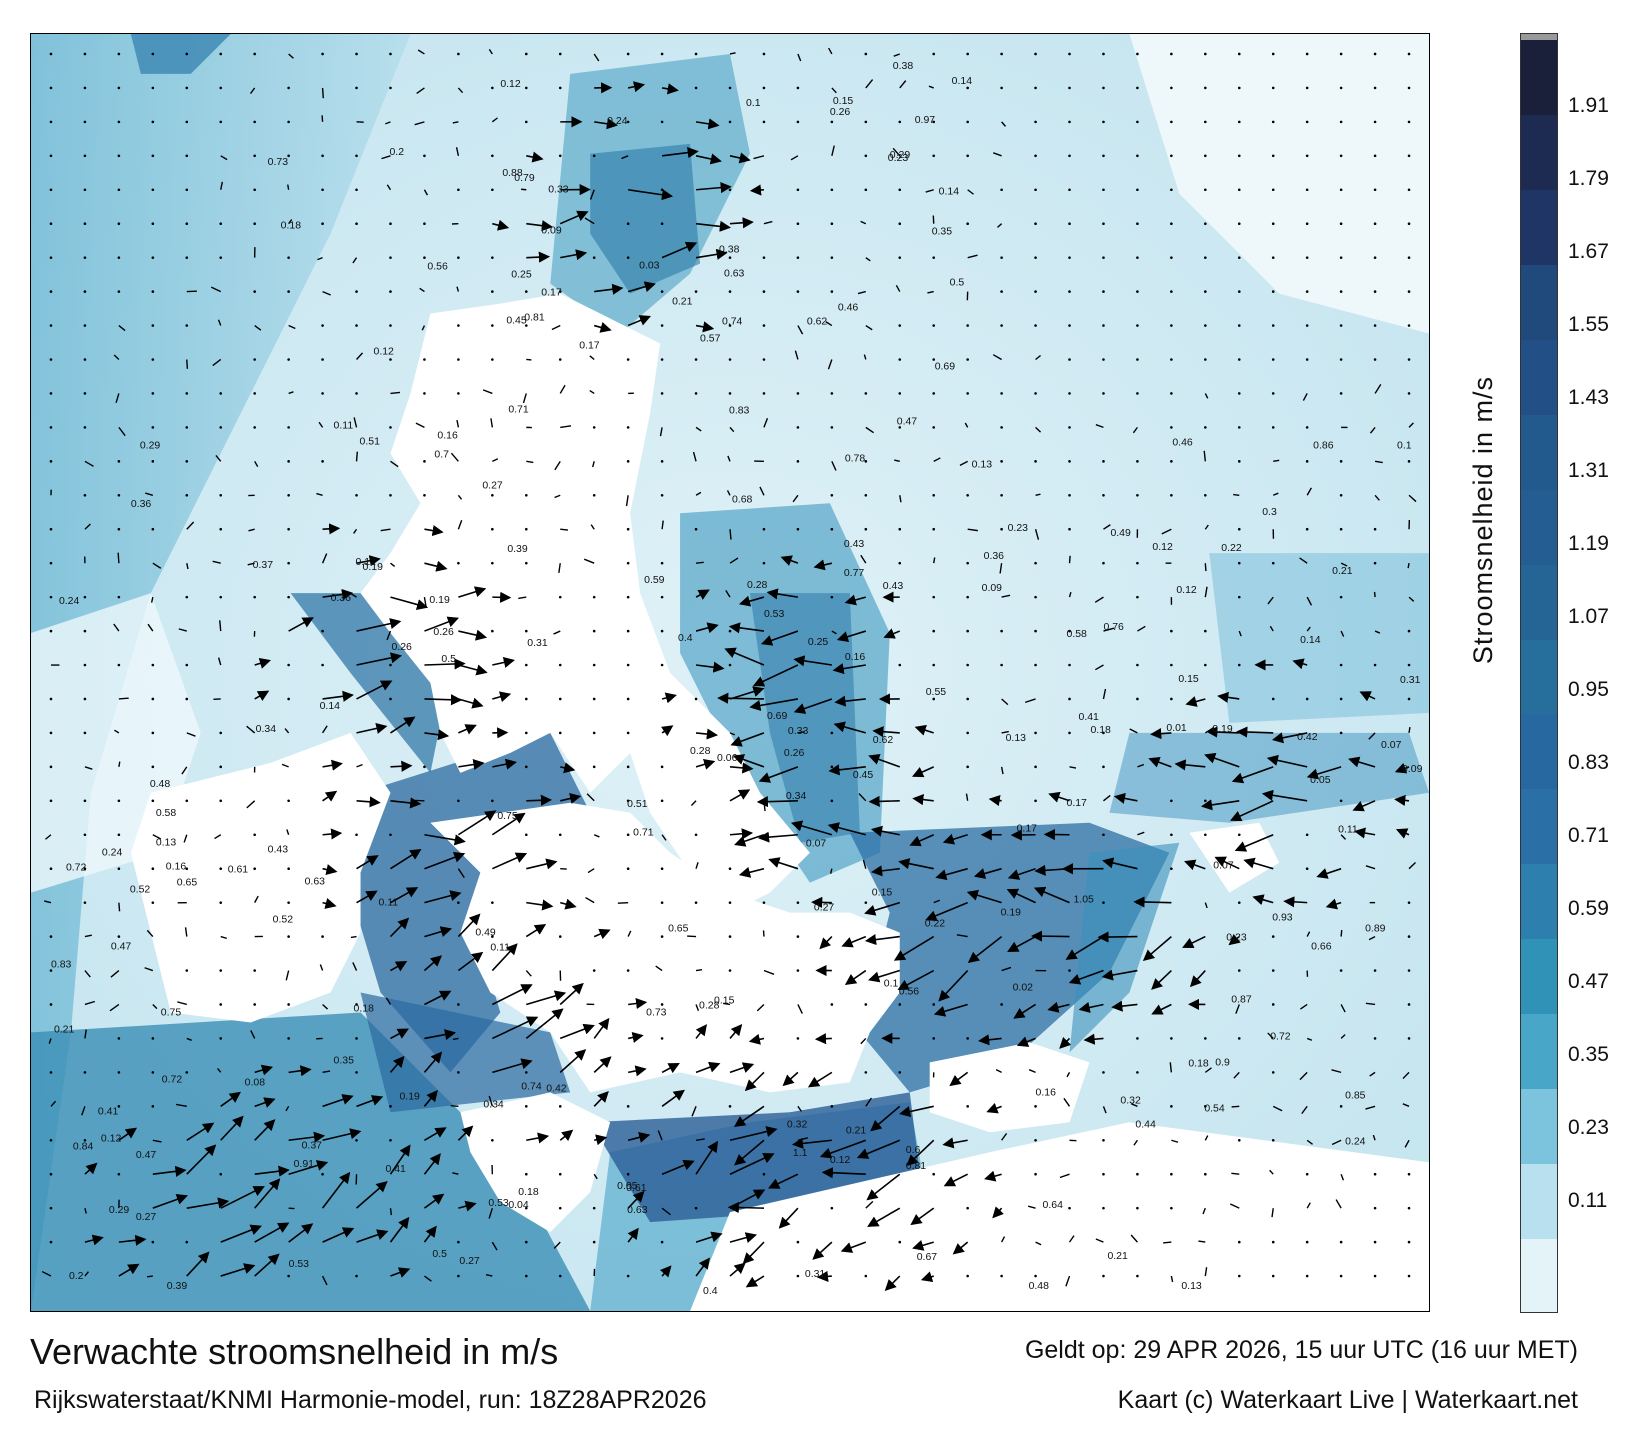  Describe the element at coordinates (1310, 640) in the screenshot. I see `speed-value-label: 0.14` at that location.